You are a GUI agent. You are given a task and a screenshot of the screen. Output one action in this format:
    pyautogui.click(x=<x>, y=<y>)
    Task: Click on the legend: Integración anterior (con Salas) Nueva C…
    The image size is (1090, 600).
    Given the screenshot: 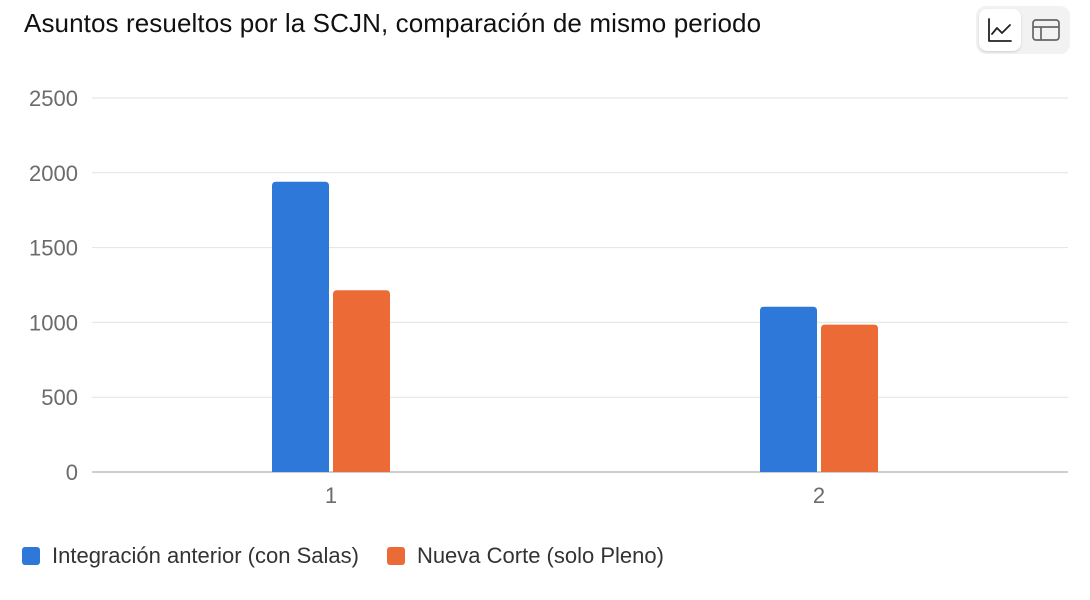 What is the action you would take?
    pyautogui.click(x=343, y=556)
    